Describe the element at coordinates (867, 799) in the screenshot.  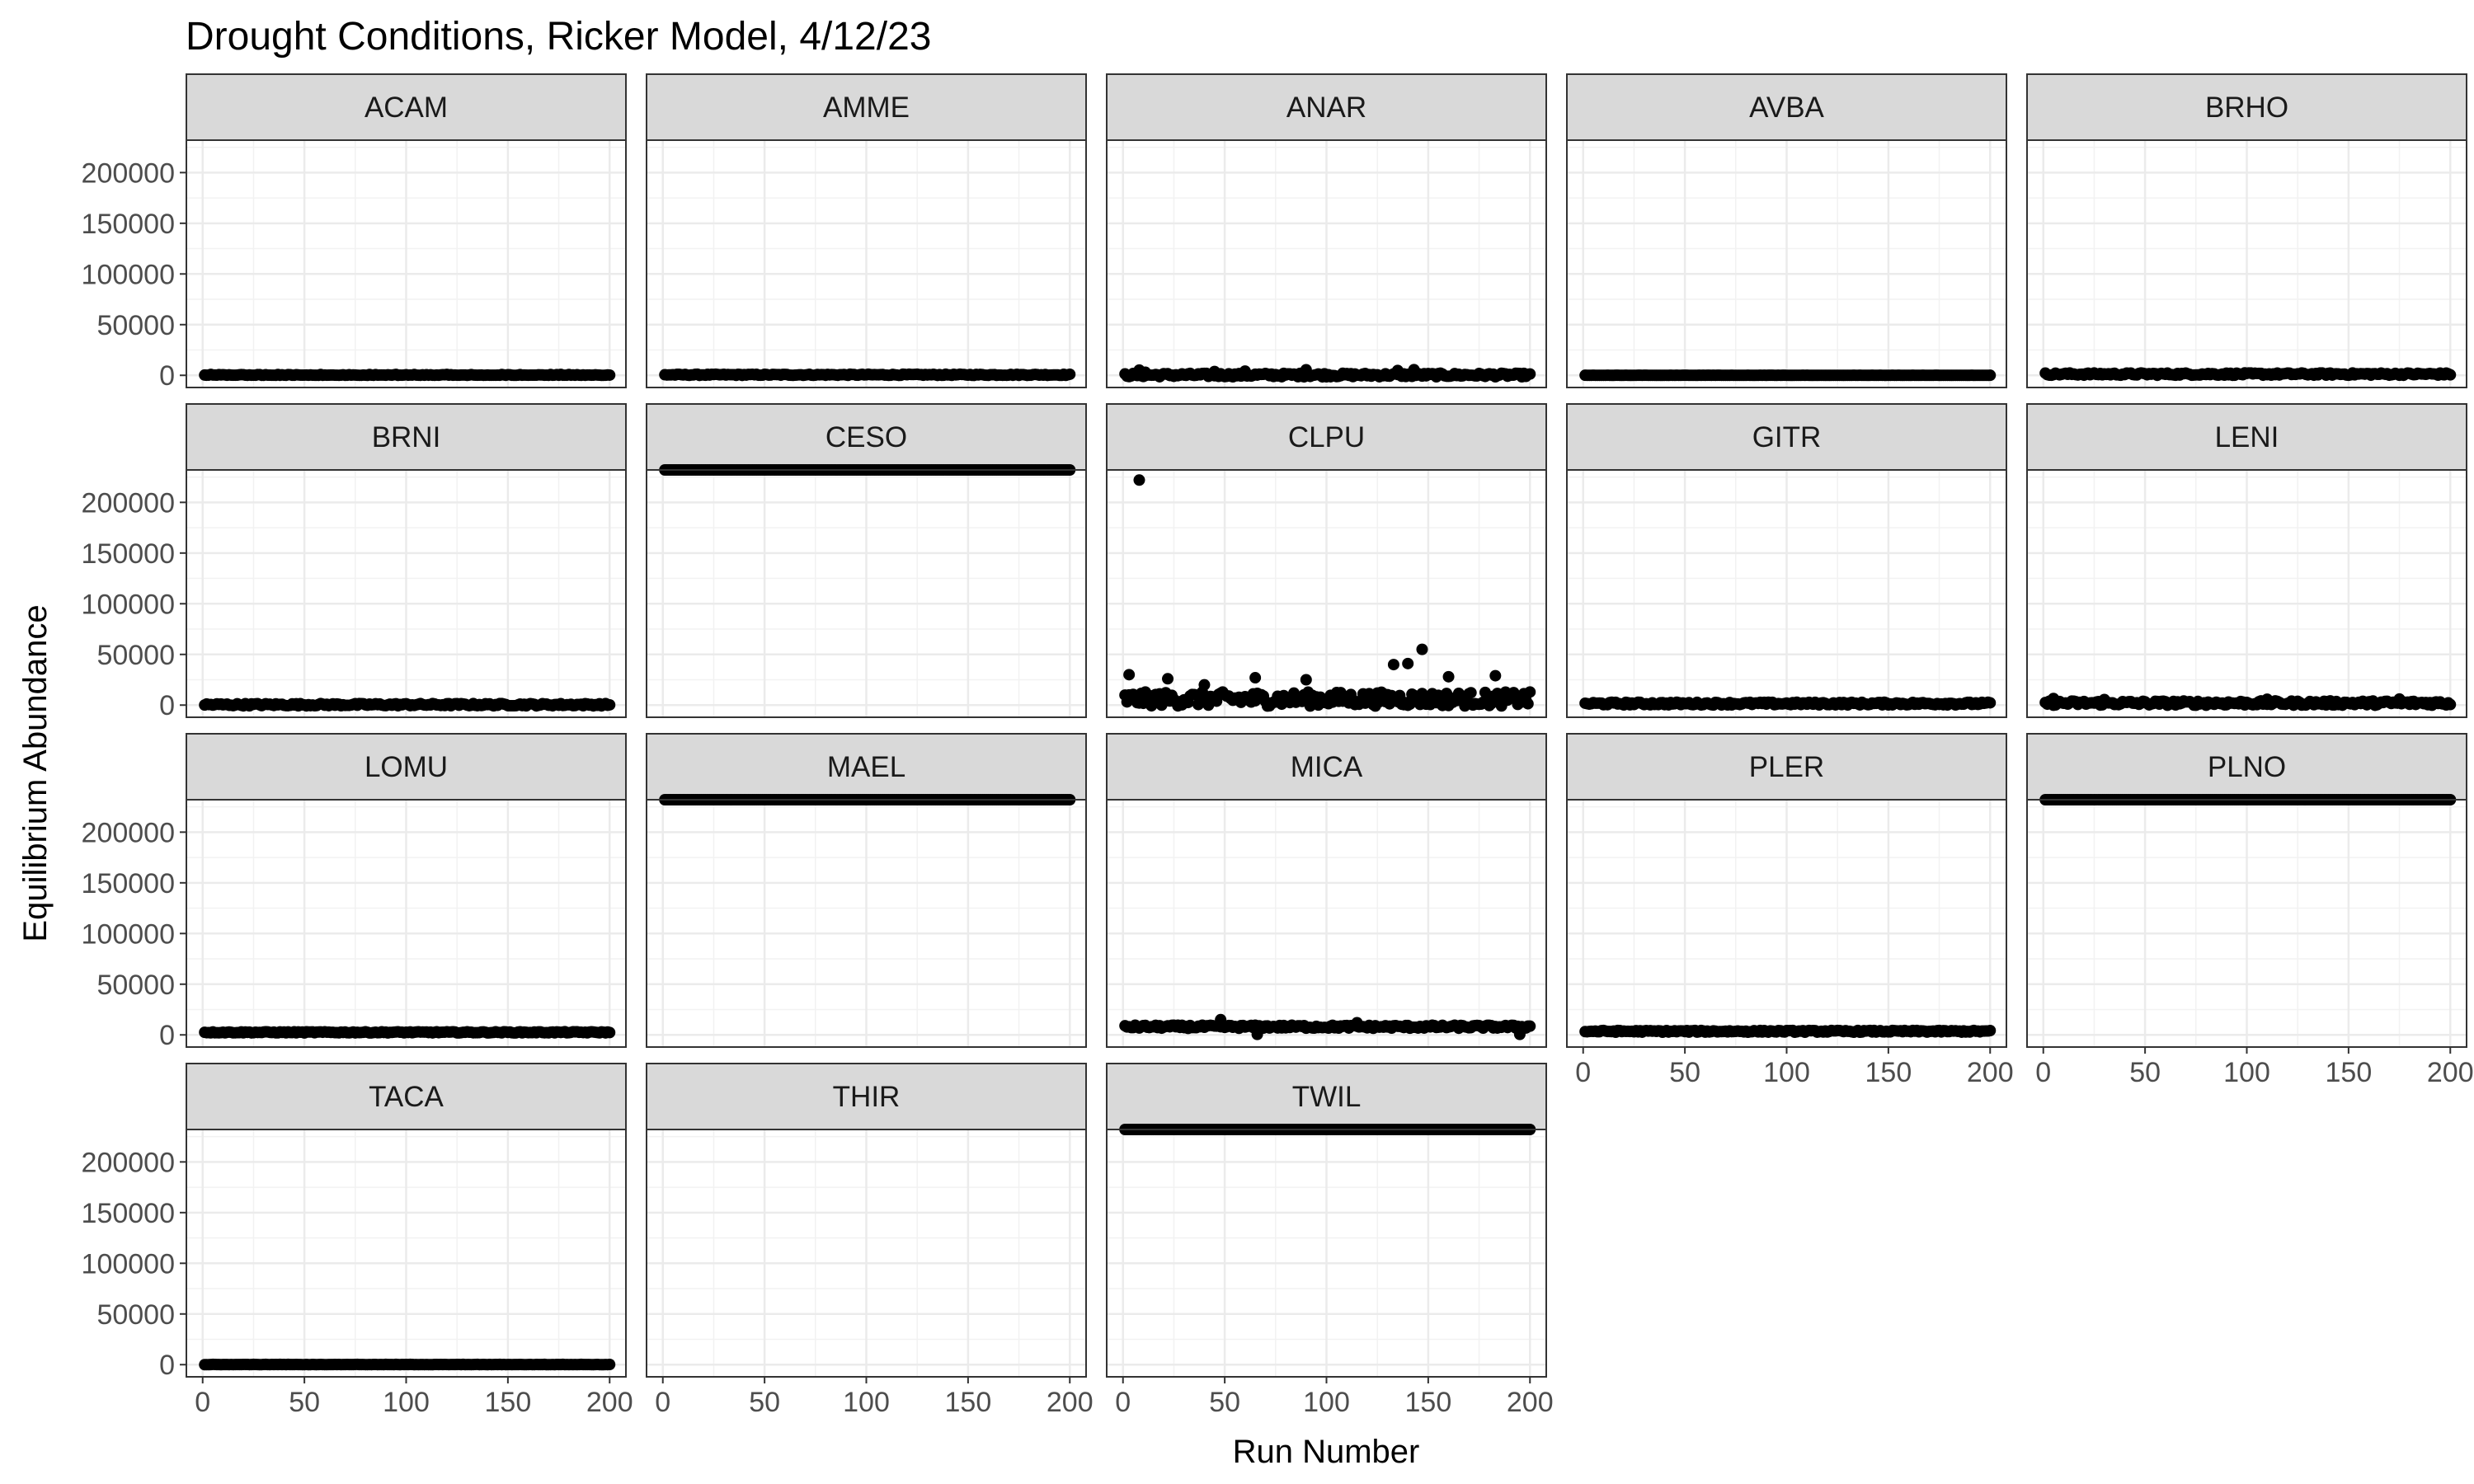
I see `points-mael` at that location.